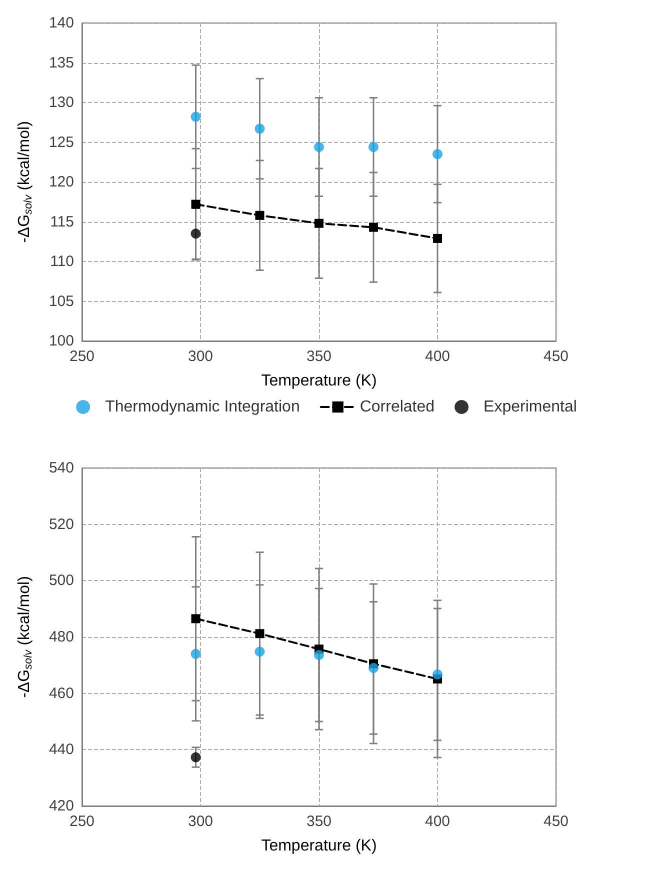 The width and height of the screenshot is (653, 874). What do you see at coordinates (61, 468) in the screenshot?
I see `y-tick-label: 540` at bounding box center [61, 468].